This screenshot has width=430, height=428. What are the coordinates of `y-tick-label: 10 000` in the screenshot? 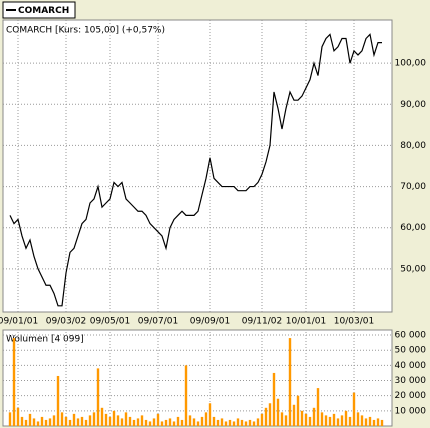 It's located at (411, 411).